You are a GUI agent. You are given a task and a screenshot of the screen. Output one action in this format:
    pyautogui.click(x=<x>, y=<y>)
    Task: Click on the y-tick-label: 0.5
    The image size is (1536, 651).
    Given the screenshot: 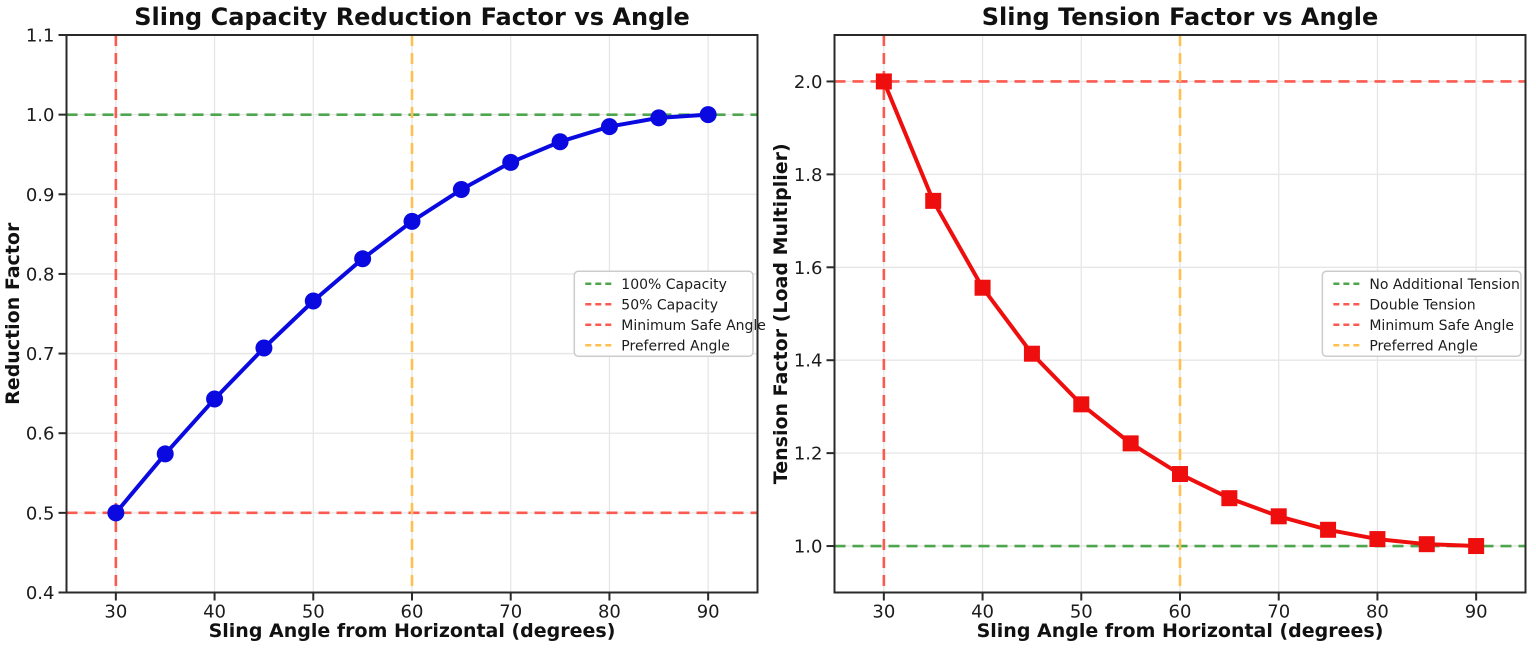 What is the action you would take?
    pyautogui.click(x=40, y=513)
    